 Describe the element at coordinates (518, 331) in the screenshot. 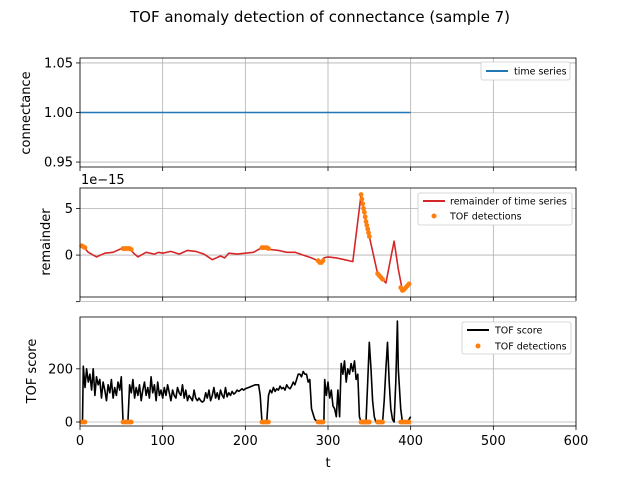

I see `legend-label-tof-score: TOF score` at that location.